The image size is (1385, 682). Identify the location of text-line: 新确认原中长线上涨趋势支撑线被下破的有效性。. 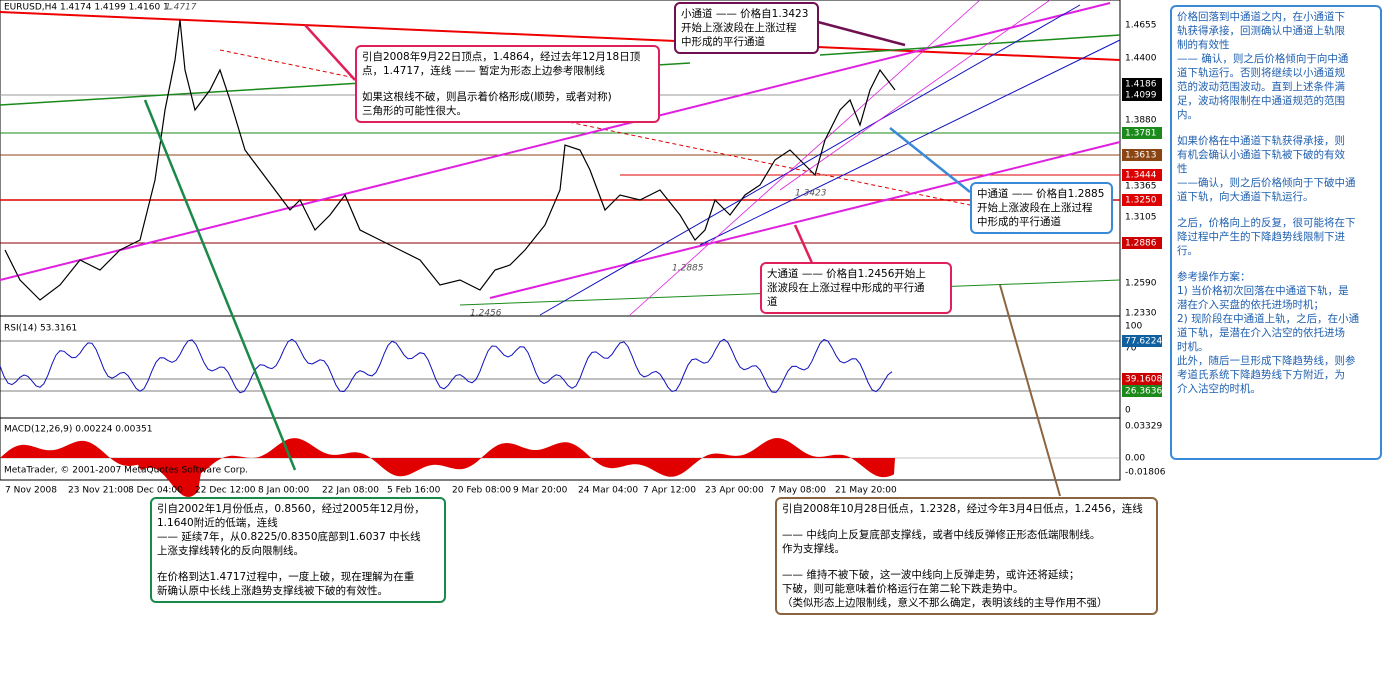
(272, 591).